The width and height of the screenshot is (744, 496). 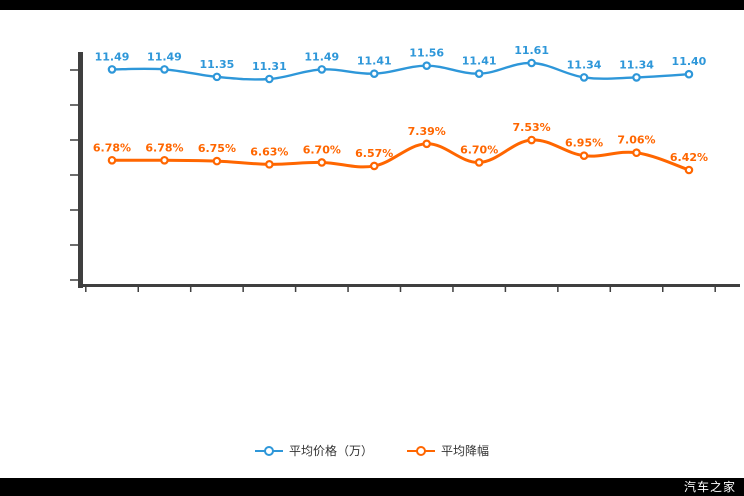 I want to click on average-price-line, so click(x=400, y=71).